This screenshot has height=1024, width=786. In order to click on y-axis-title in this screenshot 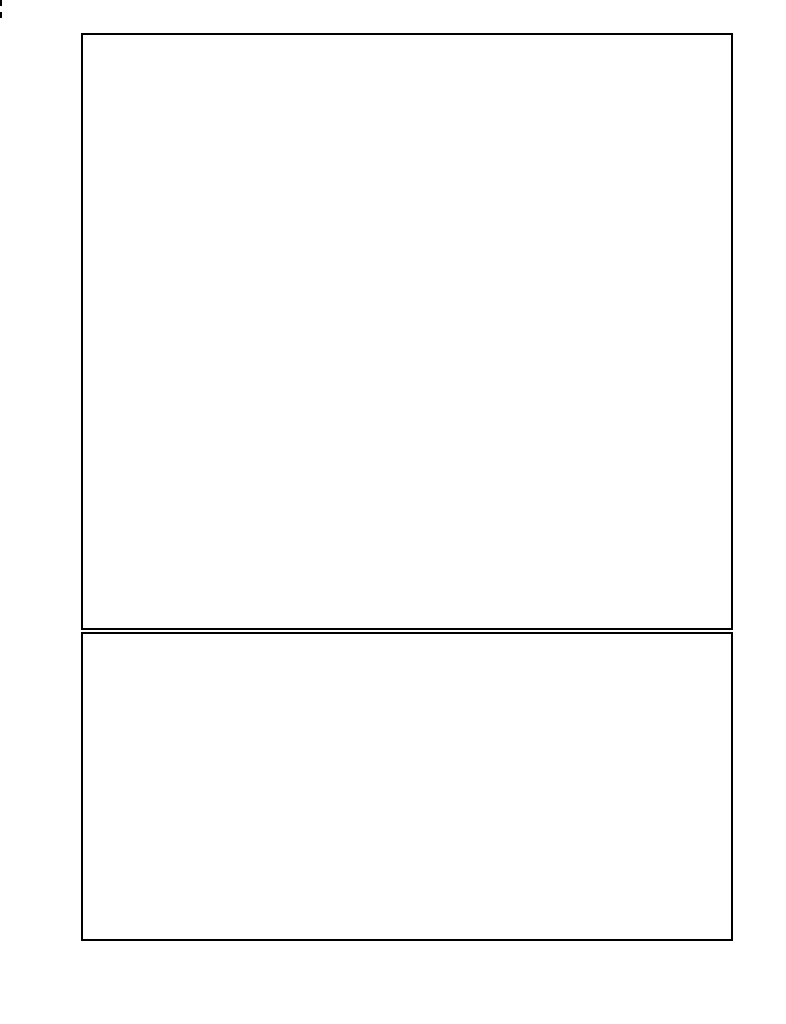, I will do `click(35, 145)`.